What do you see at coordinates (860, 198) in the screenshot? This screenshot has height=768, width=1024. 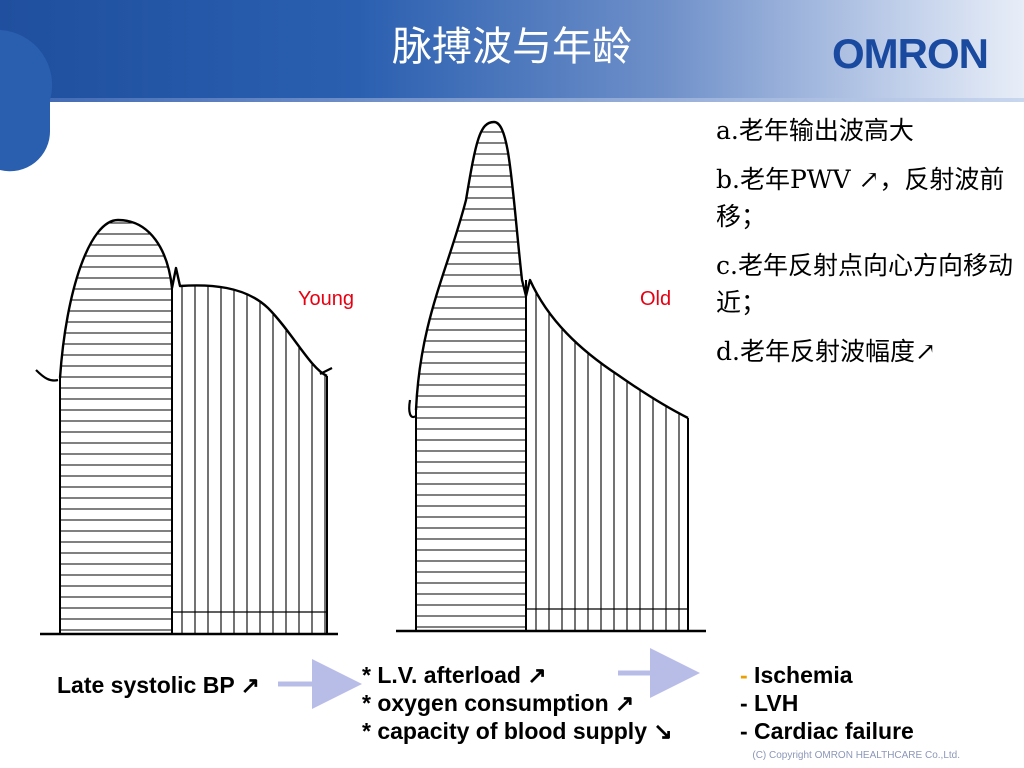 I see `note-b: b.老年PWV ↗，反射波前移；` at bounding box center [860, 198].